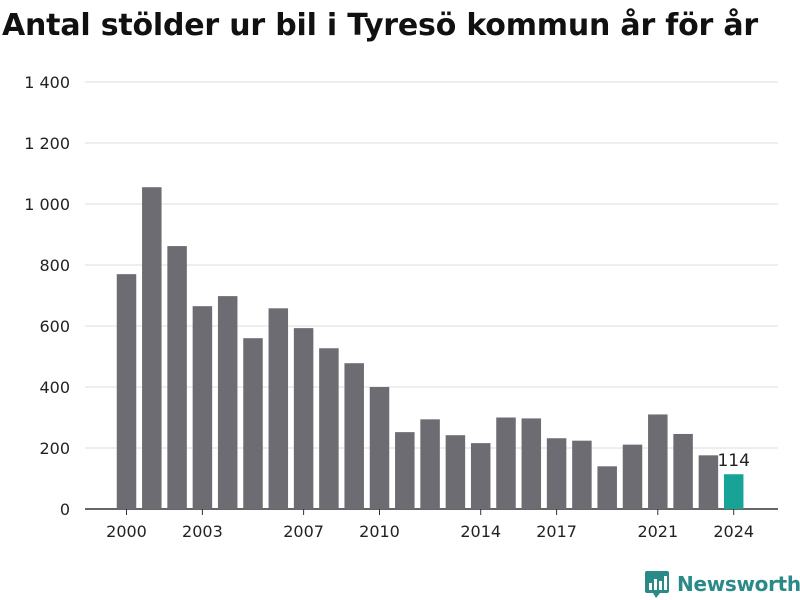 The height and width of the screenshot is (600, 800). What do you see at coordinates (126, 531) in the screenshot?
I see `x-tick-label: 2000` at bounding box center [126, 531].